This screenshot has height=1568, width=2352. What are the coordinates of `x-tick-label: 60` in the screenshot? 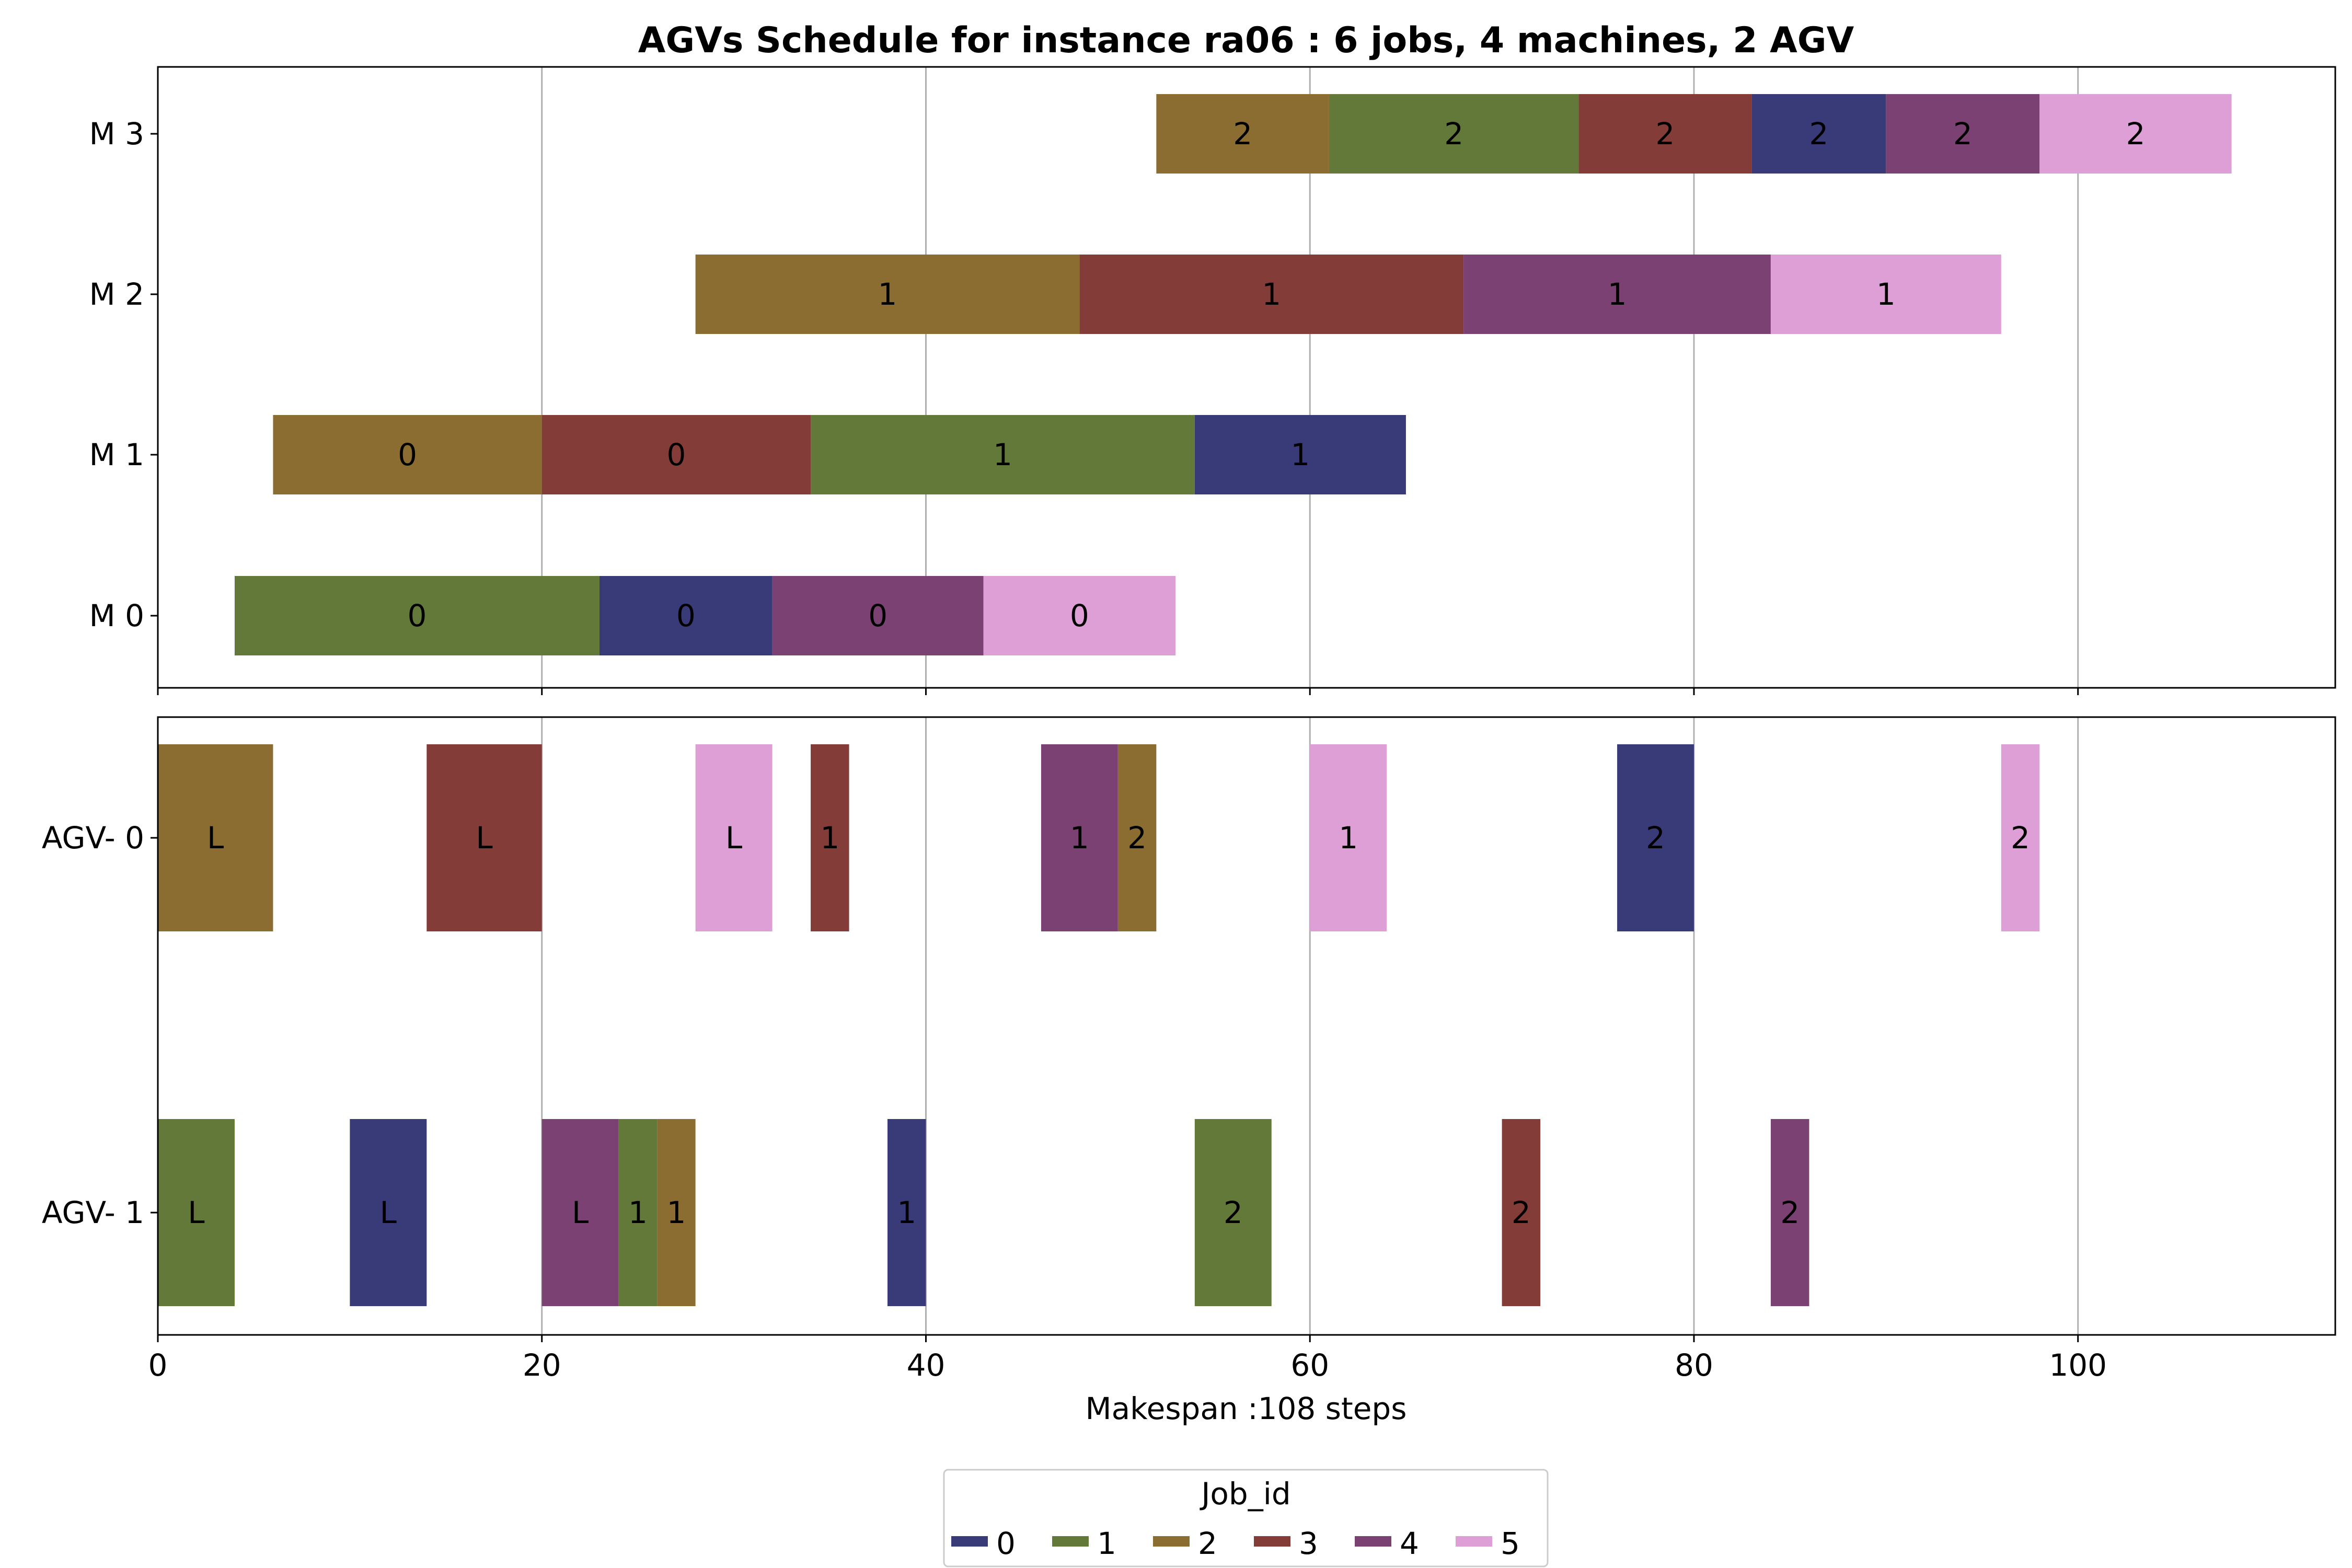 It's located at (1309, 1365).